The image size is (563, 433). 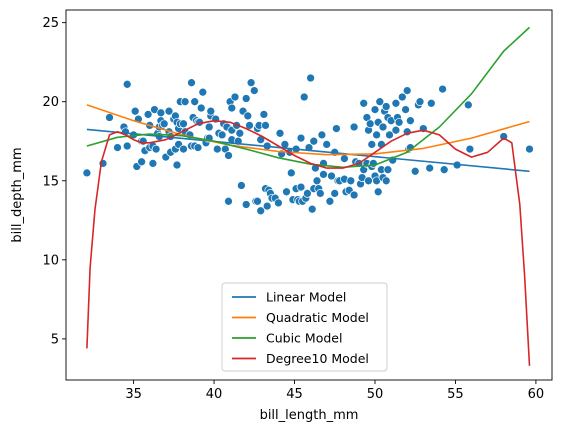 I want to click on y-axis-ticks: 5 10 15 20 25, so click(x=54, y=181).